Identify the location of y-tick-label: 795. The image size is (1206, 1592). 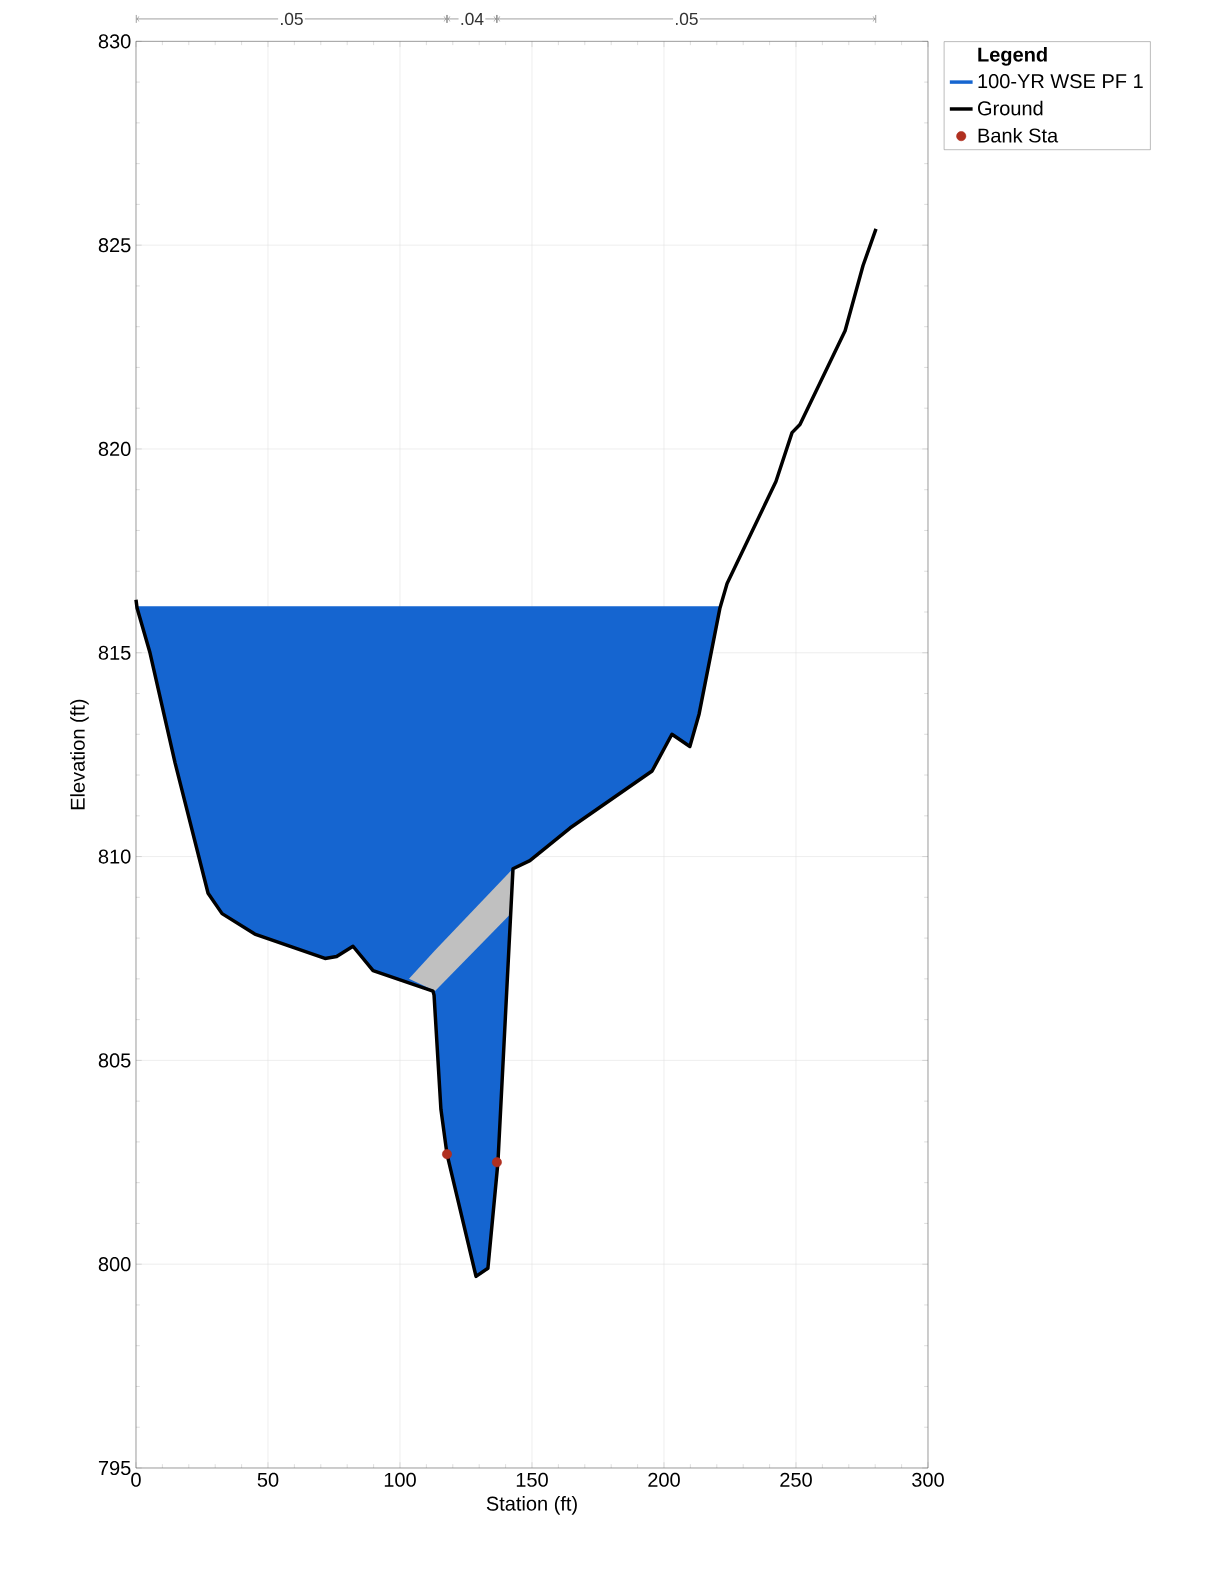
(114, 1468).